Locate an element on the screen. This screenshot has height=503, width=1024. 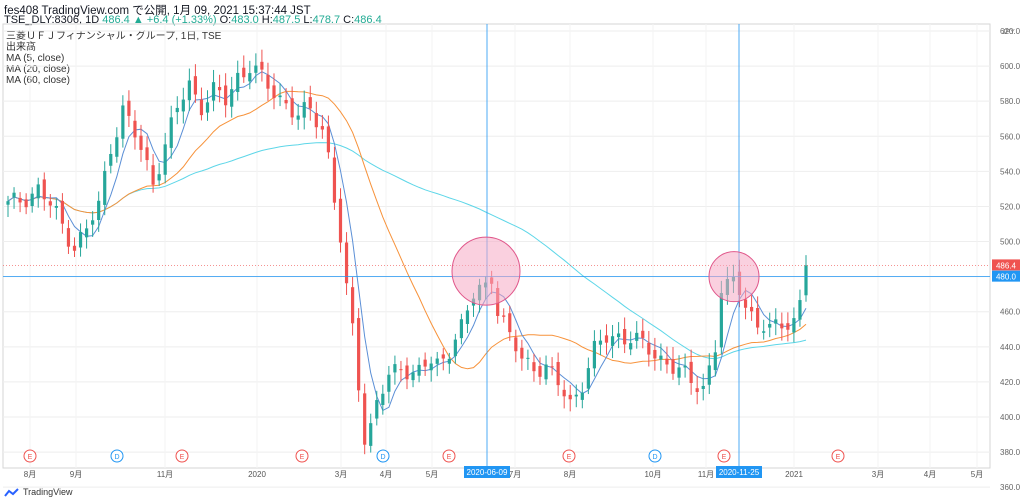
y-tick-label: 440.0 is located at coordinates (1010, 347).